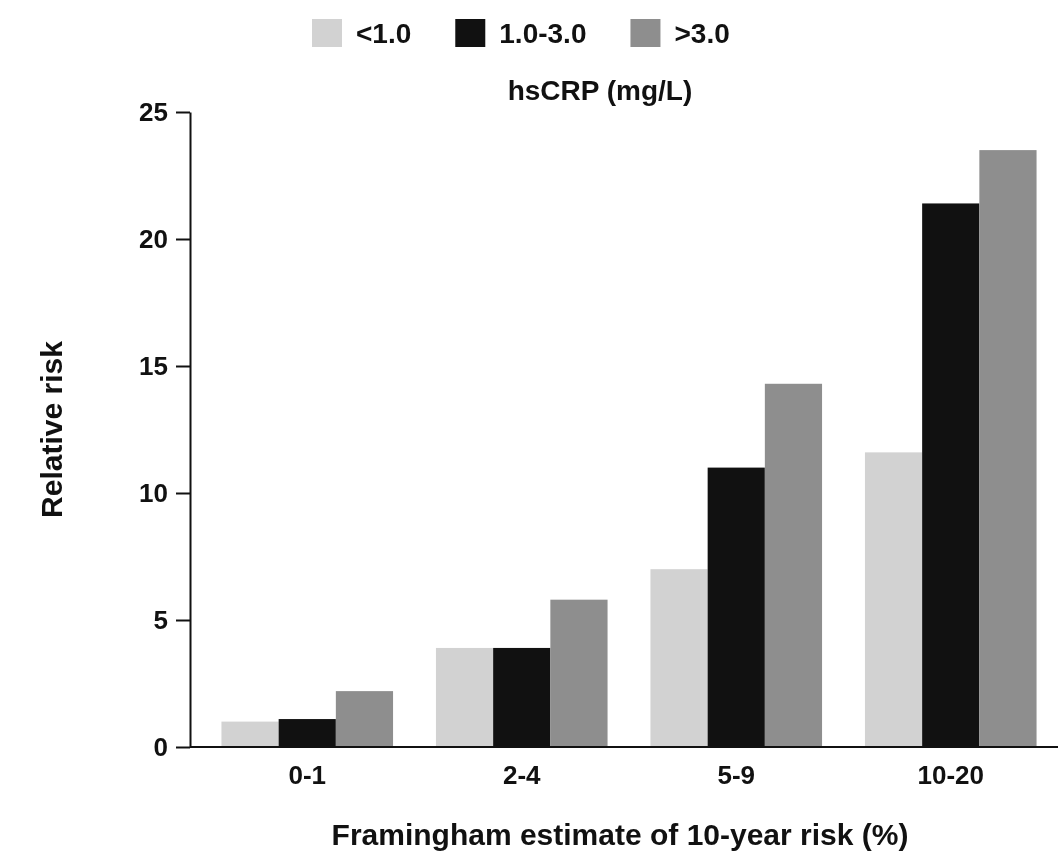 Image resolution: width=1062 pixels, height=861 pixels. What do you see at coordinates (384, 33) in the screenshot?
I see `legend-label: <1.0` at bounding box center [384, 33].